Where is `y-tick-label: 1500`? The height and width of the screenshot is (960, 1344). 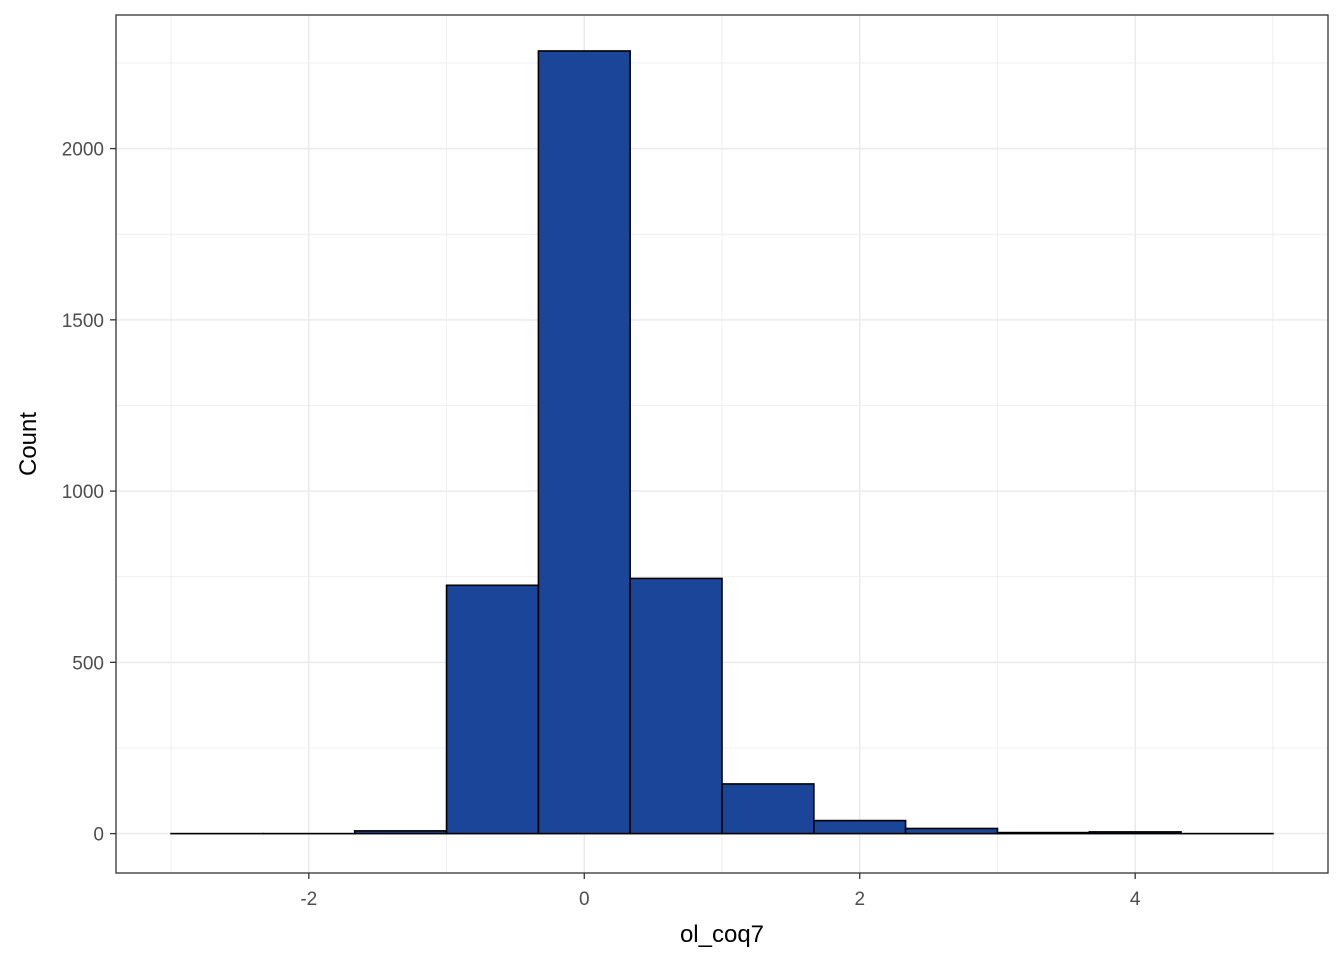
y-tick-label: 1500 is located at coordinates (83, 321).